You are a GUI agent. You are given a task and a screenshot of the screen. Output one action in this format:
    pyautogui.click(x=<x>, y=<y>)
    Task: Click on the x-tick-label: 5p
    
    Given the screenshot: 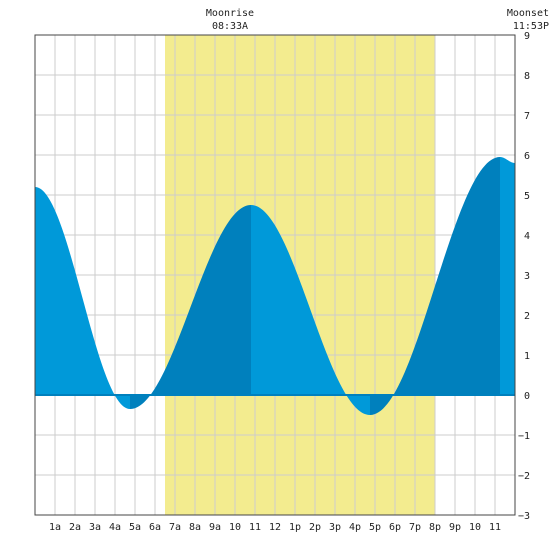 What is the action you would take?
    pyautogui.click(x=375, y=527)
    